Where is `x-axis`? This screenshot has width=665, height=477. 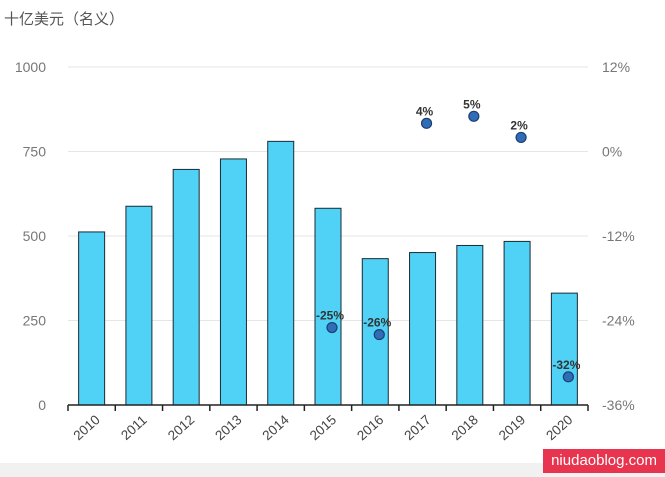 x-axis is located at coordinates (328, 407).